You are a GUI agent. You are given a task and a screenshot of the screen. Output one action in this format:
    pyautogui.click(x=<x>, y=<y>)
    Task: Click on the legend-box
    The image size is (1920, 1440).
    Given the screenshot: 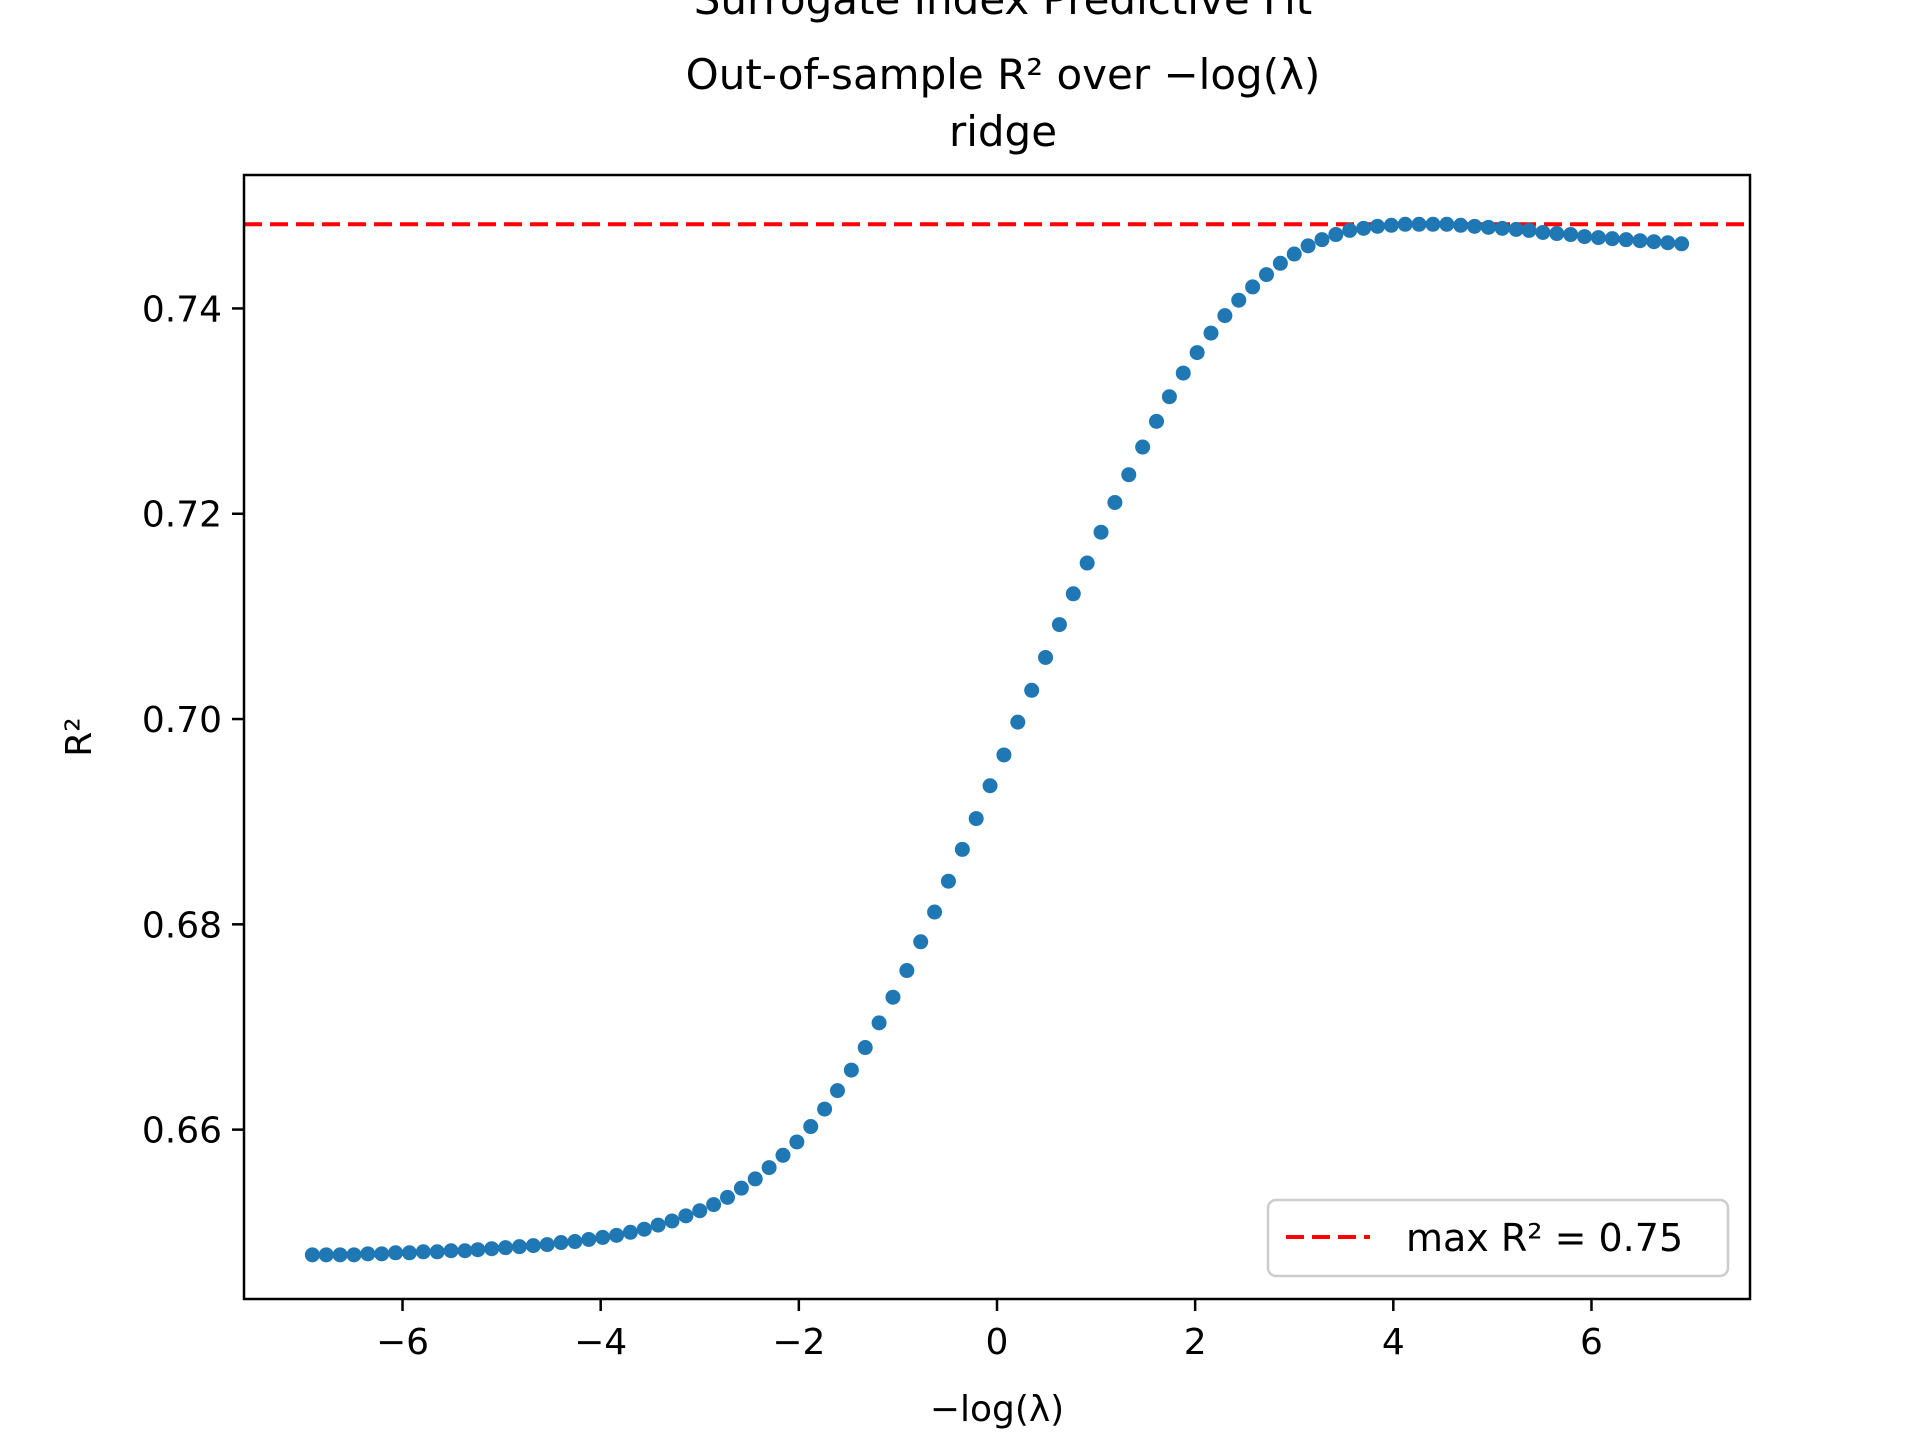 What is the action you would take?
    pyautogui.click(x=1498, y=1238)
    